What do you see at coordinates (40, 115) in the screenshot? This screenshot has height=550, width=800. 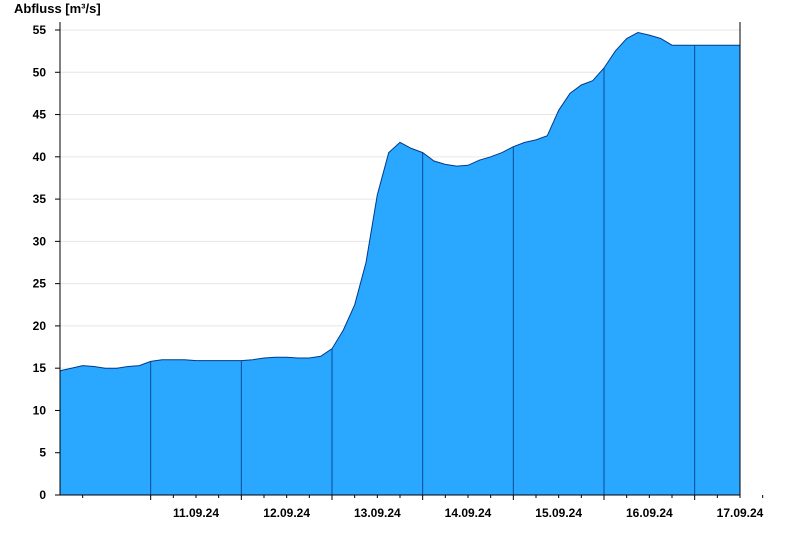 I see `y-tick-label: 45` at bounding box center [40, 115].